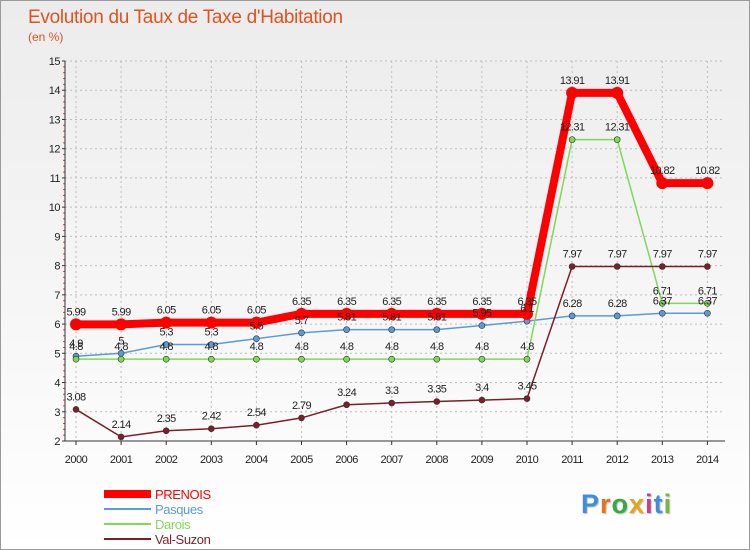  Describe the element at coordinates (57, 325) in the screenshot. I see `y-tick-label: 6` at that location.